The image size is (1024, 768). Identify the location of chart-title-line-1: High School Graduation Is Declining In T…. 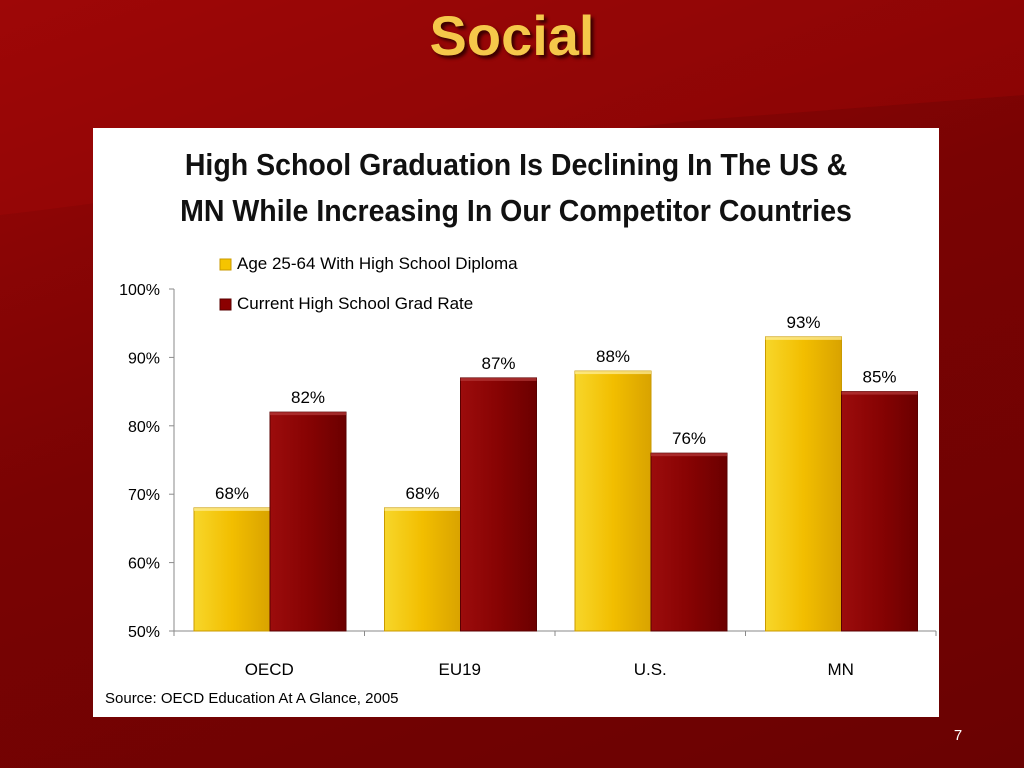
(516, 164).